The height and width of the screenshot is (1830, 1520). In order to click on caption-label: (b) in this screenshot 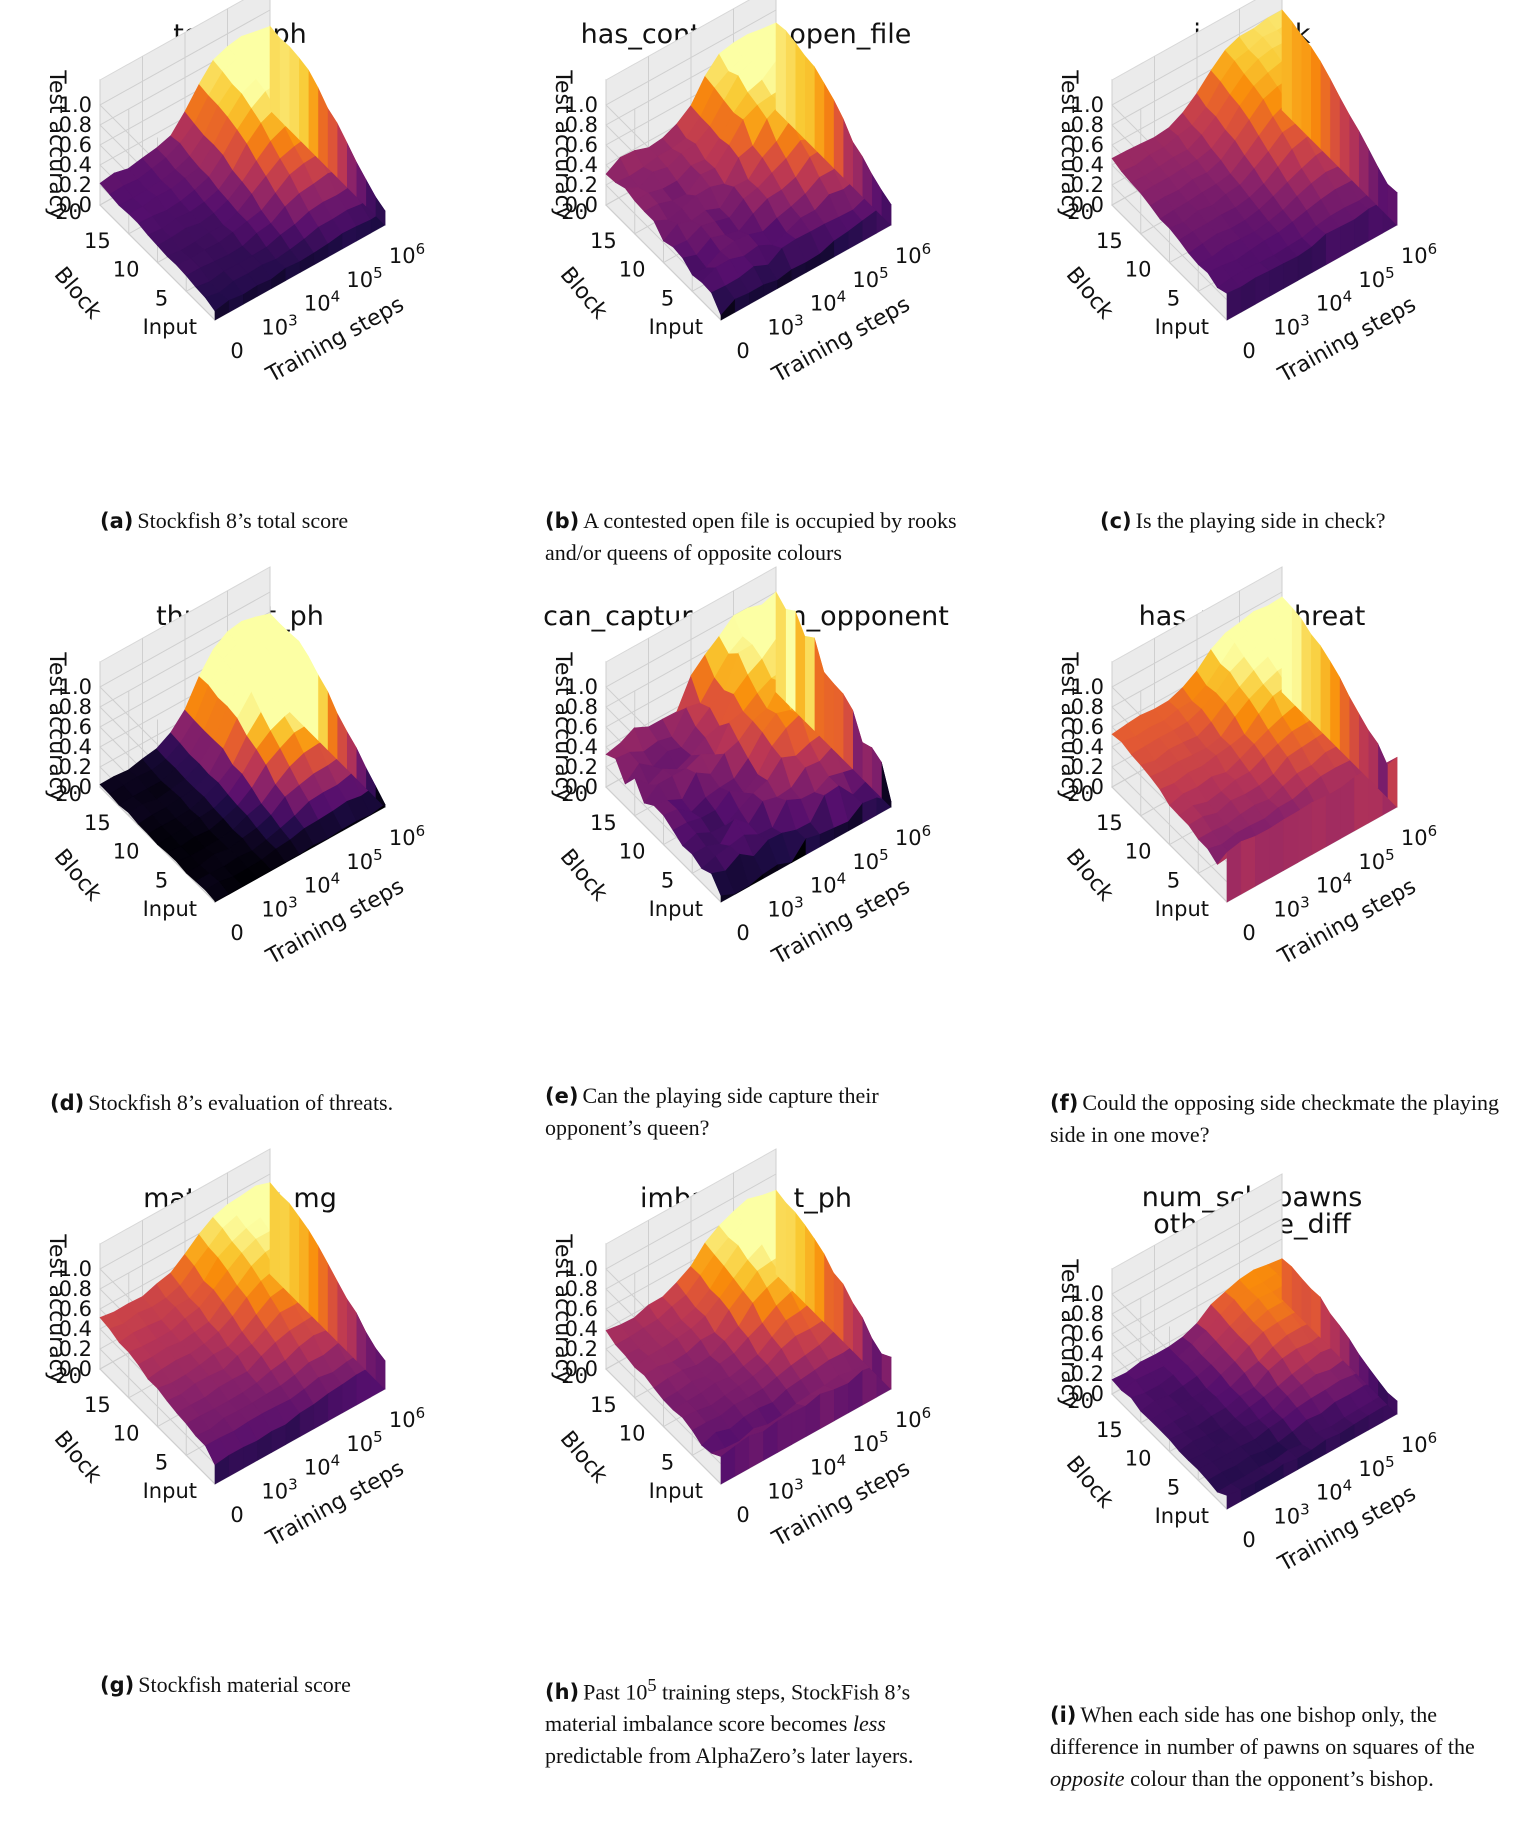, I will do `click(562, 521)`.